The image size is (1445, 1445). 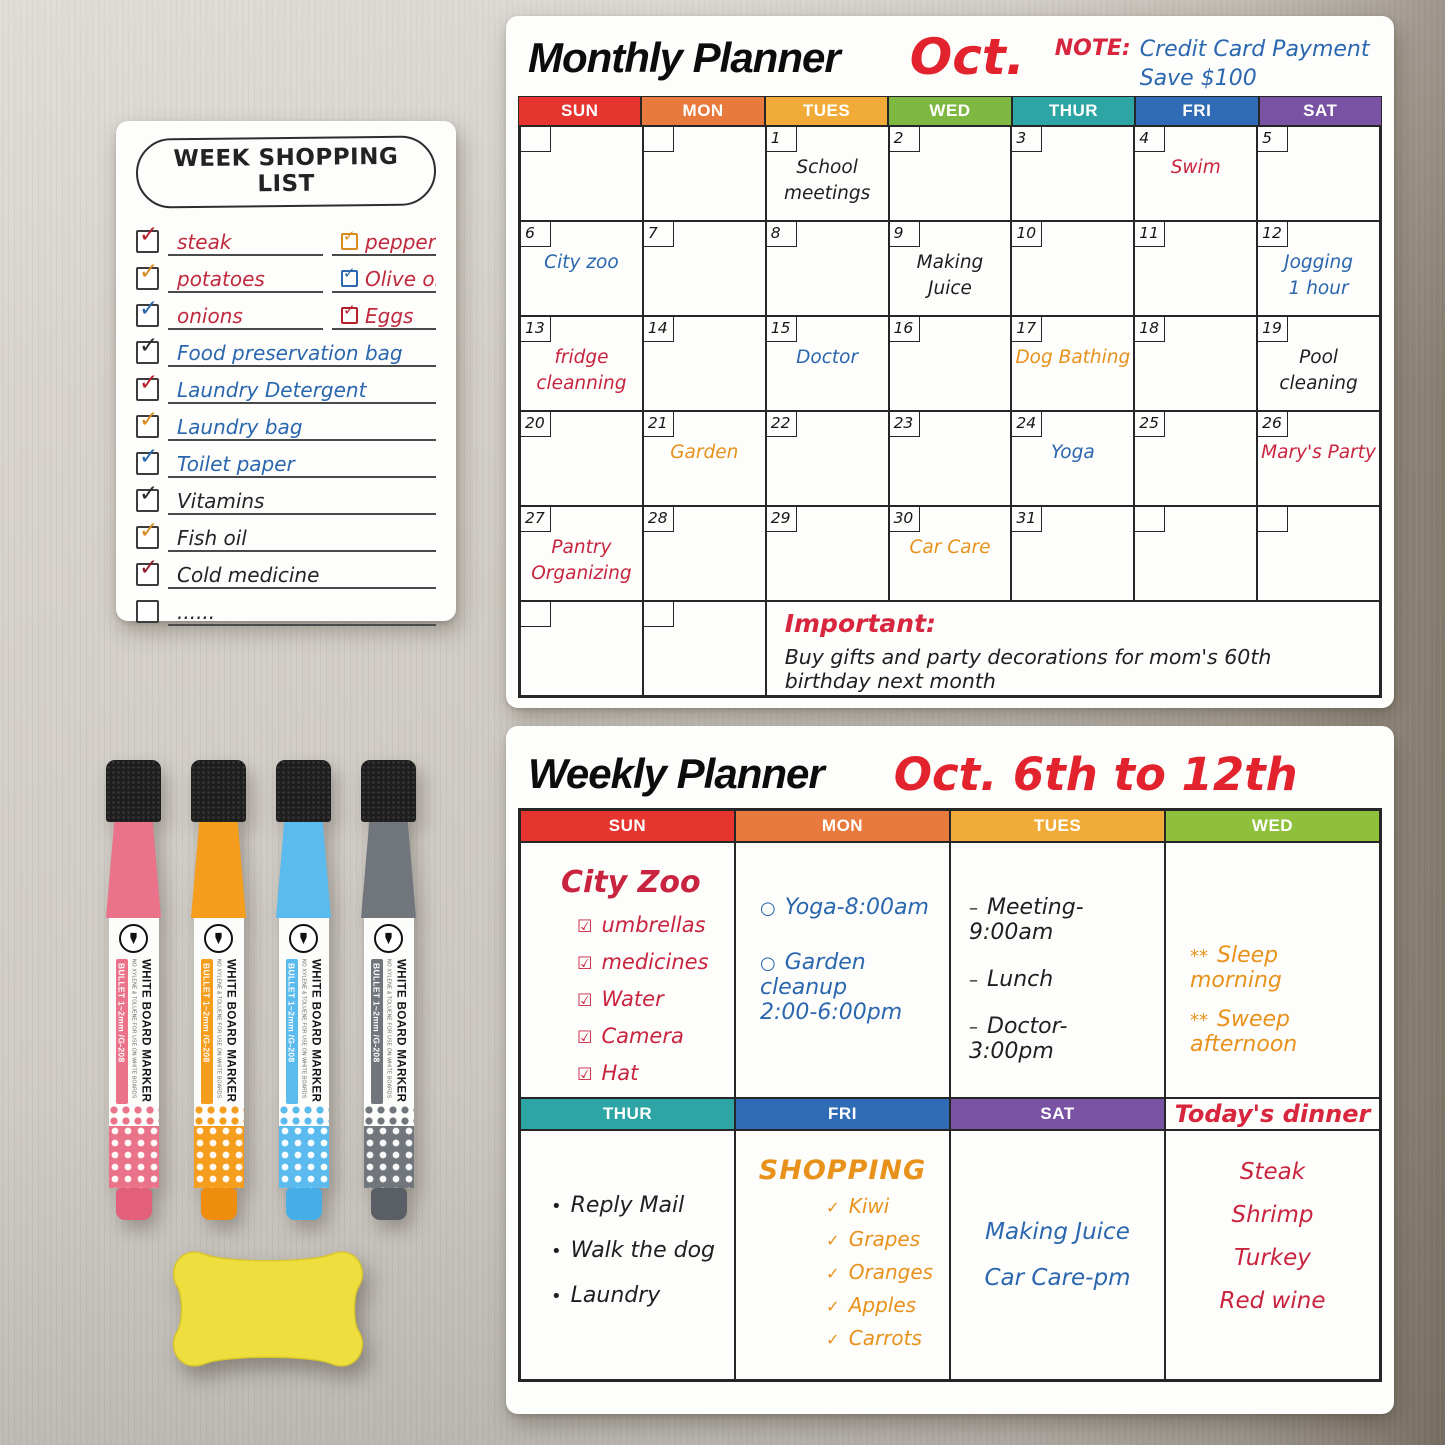 What do you see at coordinates (240, 427) in the screenshot?
I see `item-text: Laundry bag` at bounding box center [240, 427].